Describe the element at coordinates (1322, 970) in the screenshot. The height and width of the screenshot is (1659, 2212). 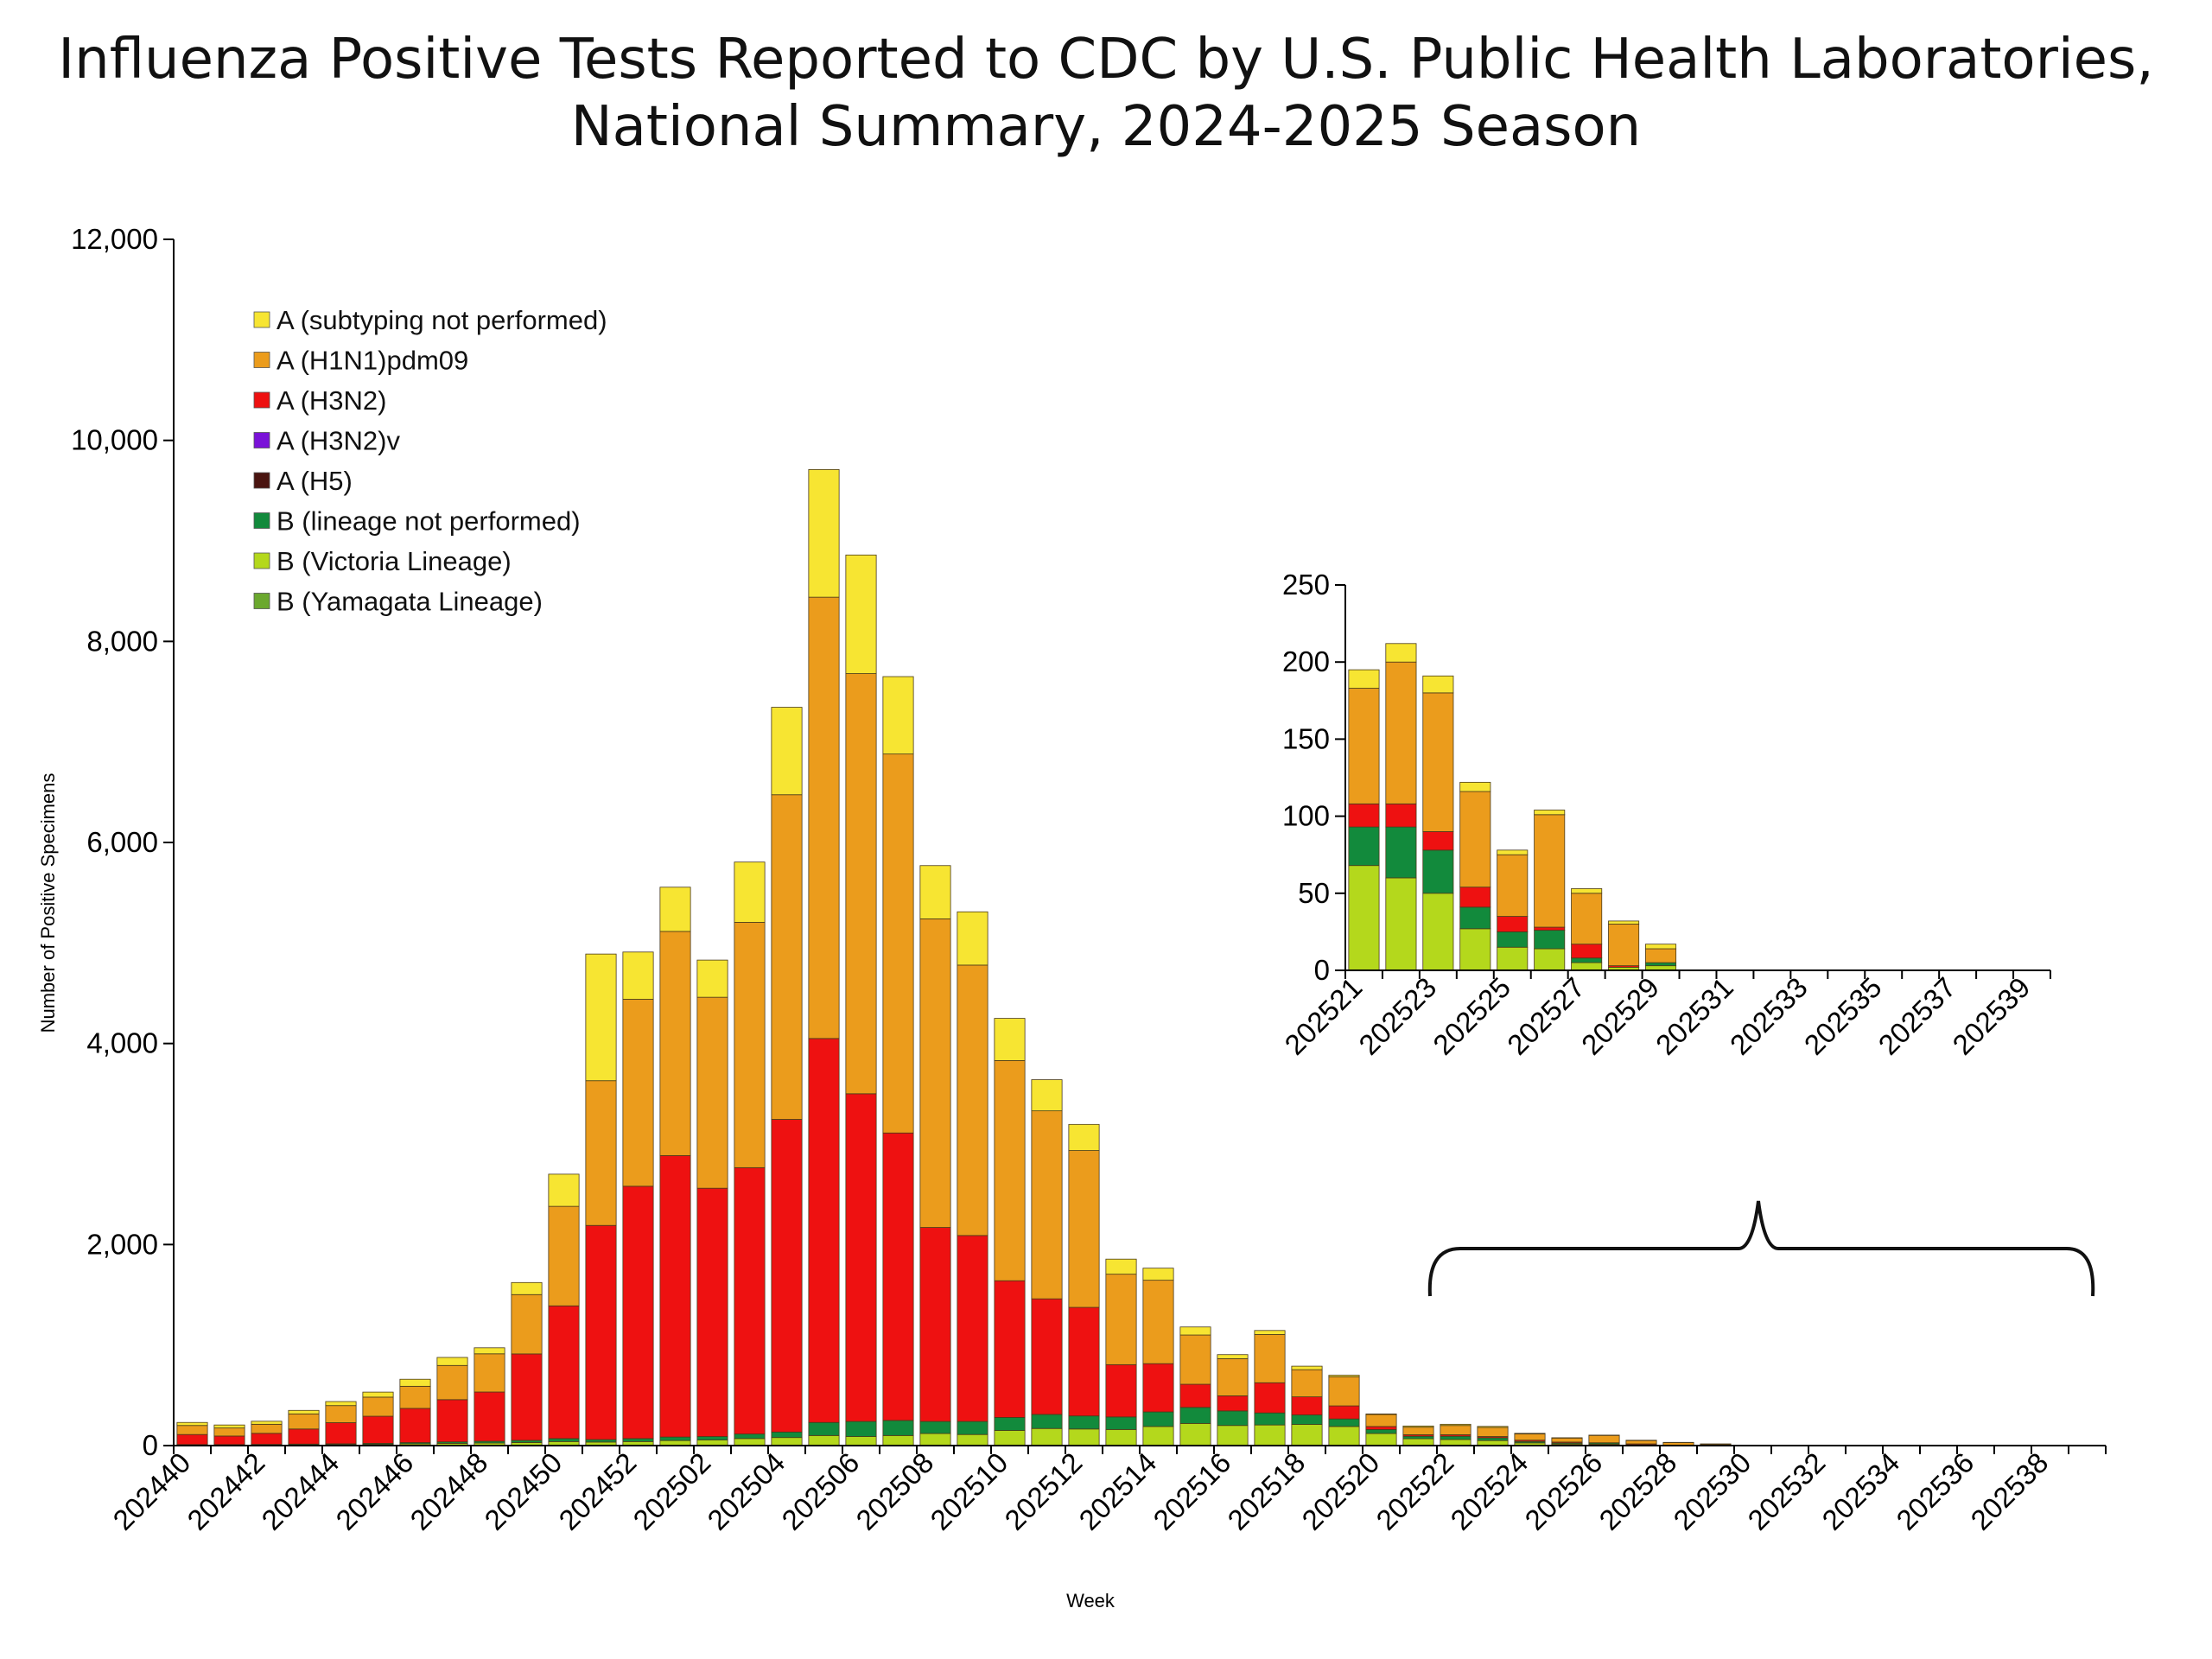
I see `y-tick-label: 0` at that location.